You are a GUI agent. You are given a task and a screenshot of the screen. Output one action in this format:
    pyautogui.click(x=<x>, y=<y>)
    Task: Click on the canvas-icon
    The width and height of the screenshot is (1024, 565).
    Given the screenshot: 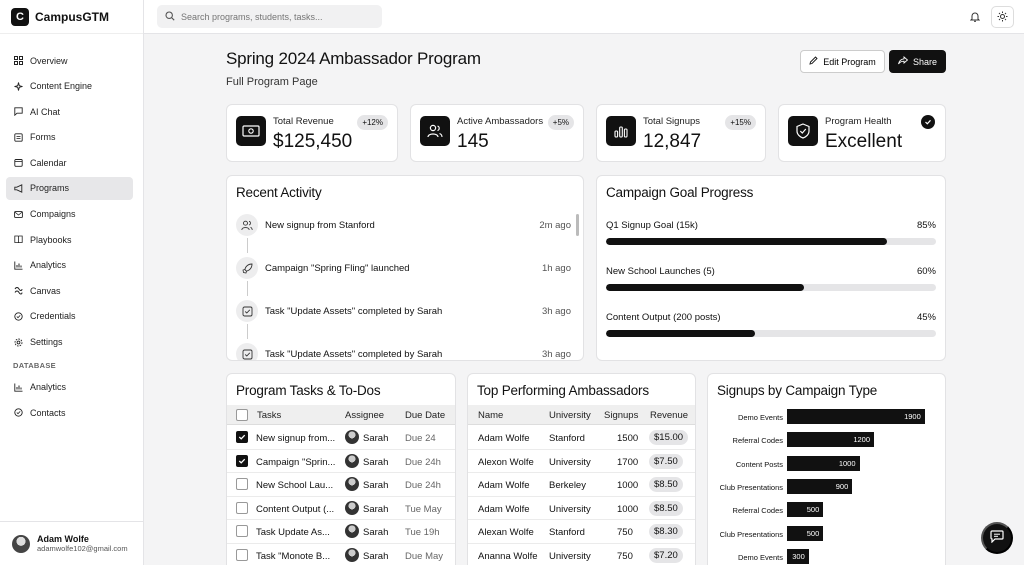 What is the action you would take?
    pyautogui.click(x=18, y=291)
    